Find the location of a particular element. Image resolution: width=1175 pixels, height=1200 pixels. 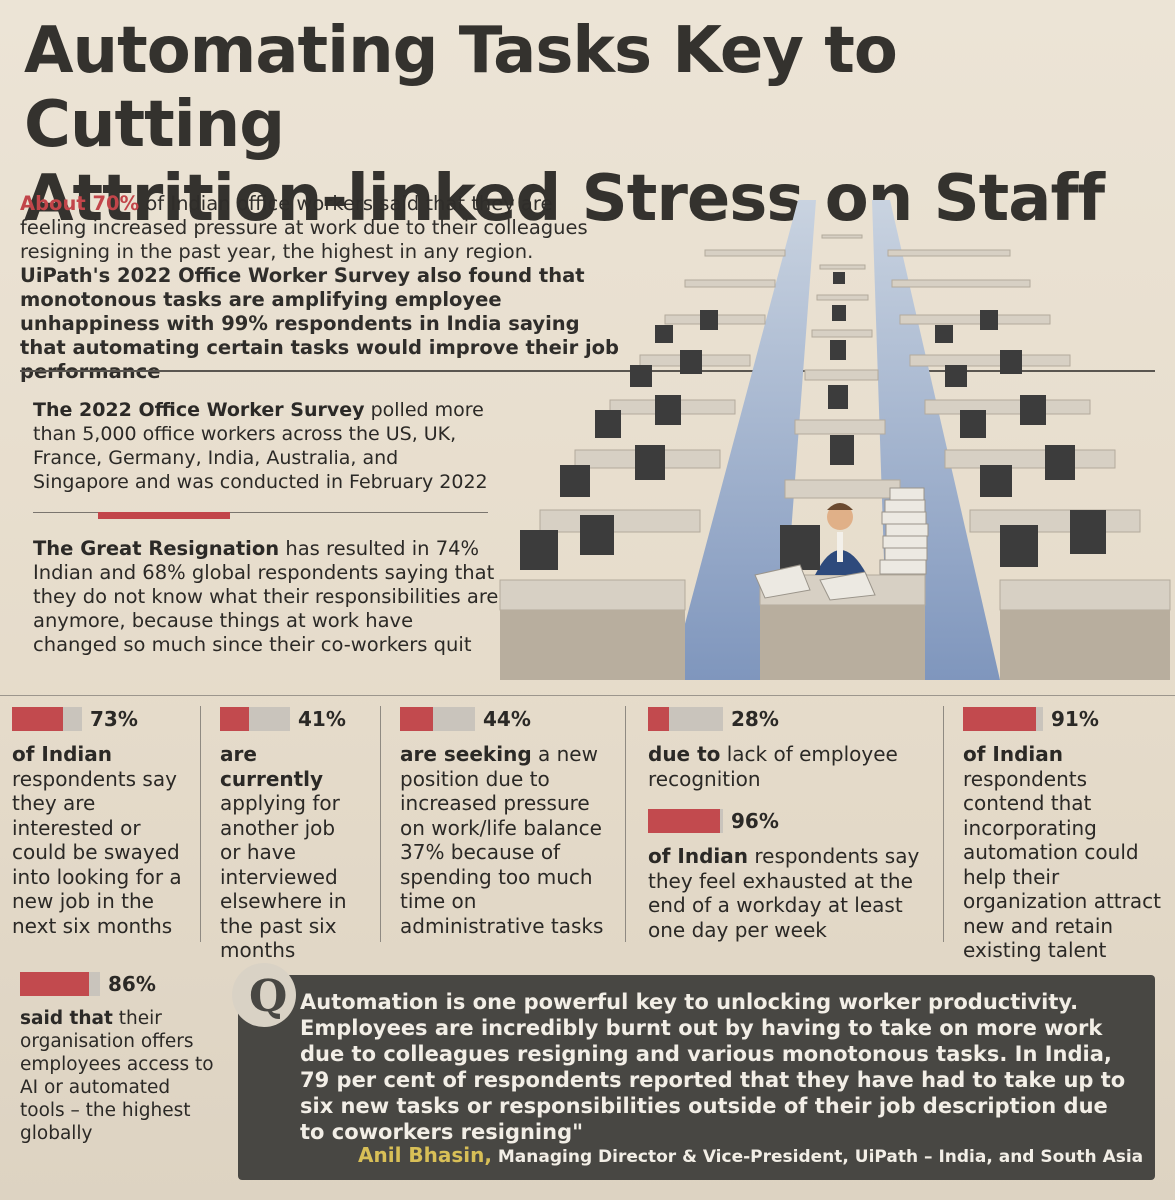

stat-bar-4: 28% is located at coordinates (785, 719).